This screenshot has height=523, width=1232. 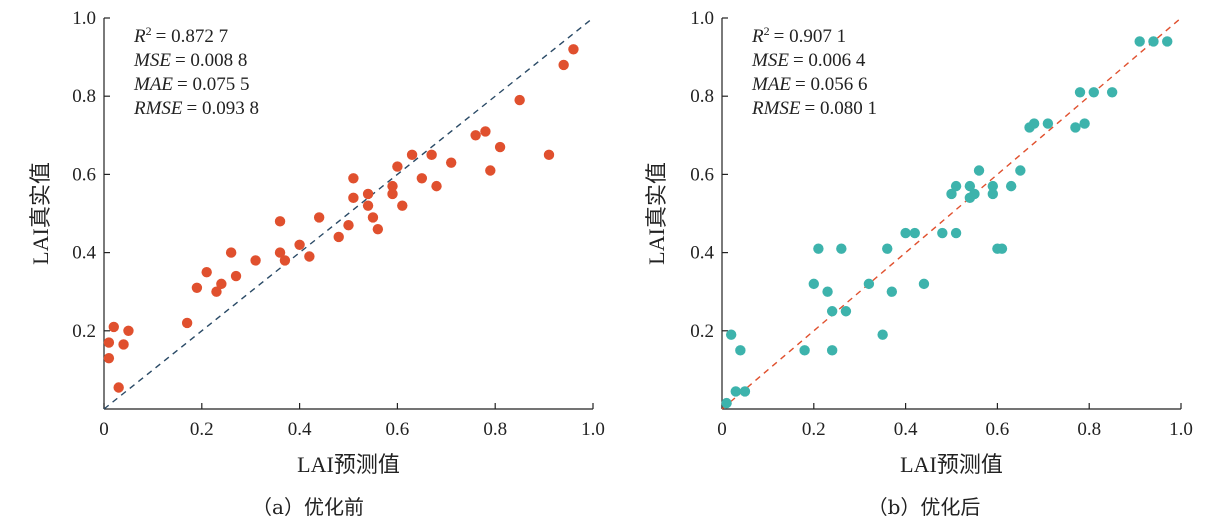 I want to click on x-axis-label: LAI预测值, so click(x=348, y=464).